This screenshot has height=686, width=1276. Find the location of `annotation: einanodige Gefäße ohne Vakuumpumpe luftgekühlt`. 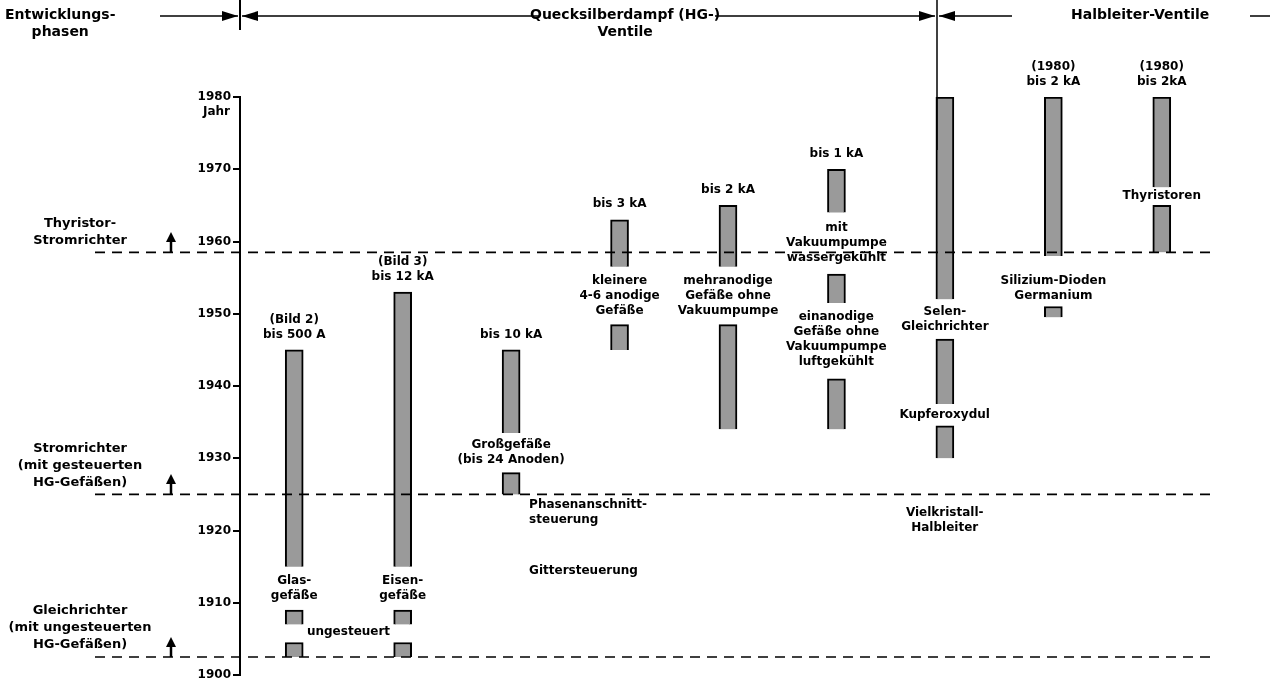

annotation: einanodige Gefäße ohne Vakuumpumpe luftgekühlt is located at coordinates (836, 339).